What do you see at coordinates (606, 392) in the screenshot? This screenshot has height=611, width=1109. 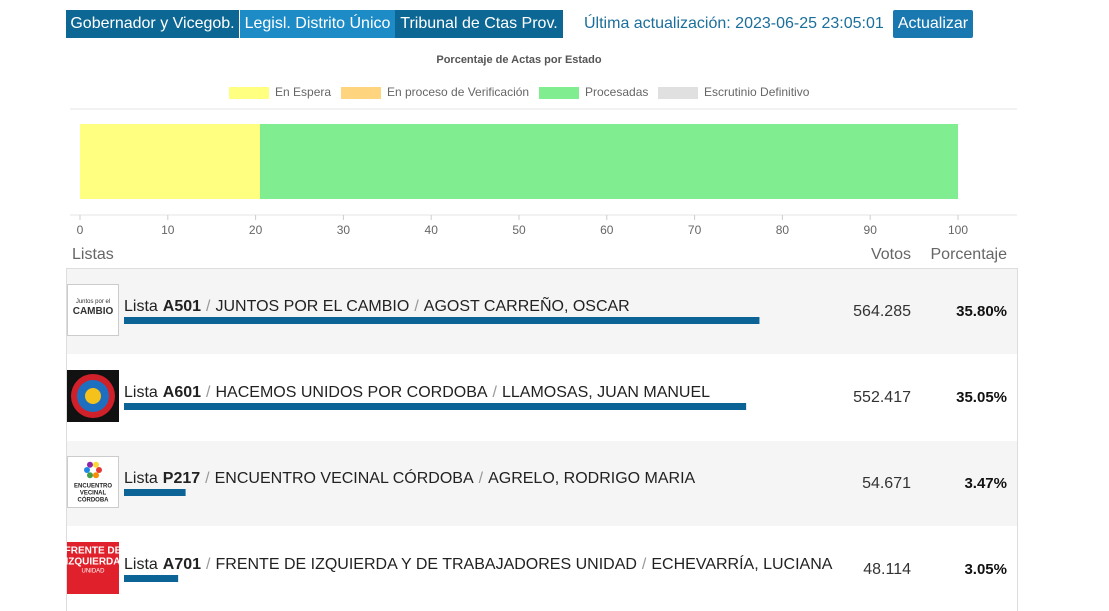 I see `candidate-name: LLAMOSAS, JUAN MANUEL` at bounding box center [606, 392].